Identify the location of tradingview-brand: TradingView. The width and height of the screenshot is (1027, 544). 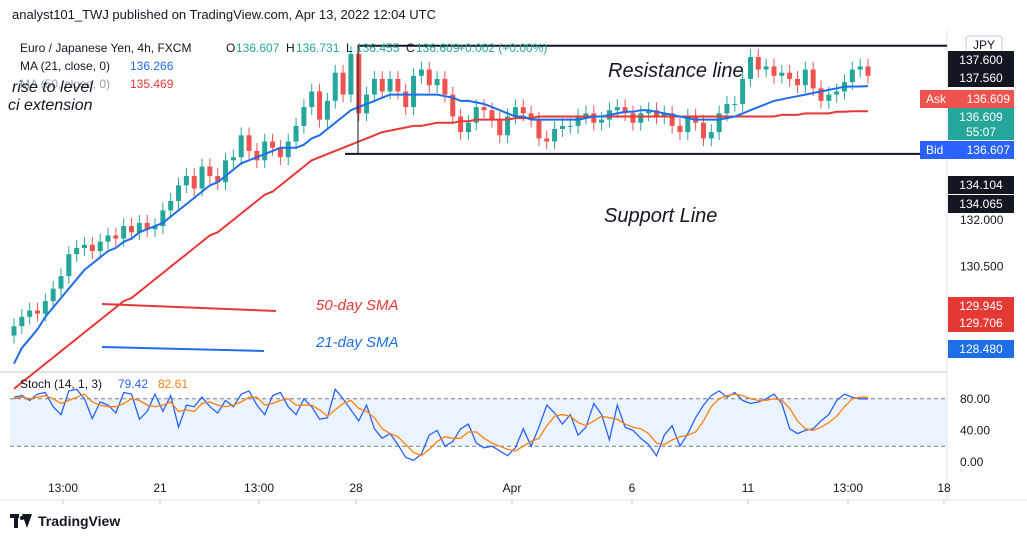
(65, 521).